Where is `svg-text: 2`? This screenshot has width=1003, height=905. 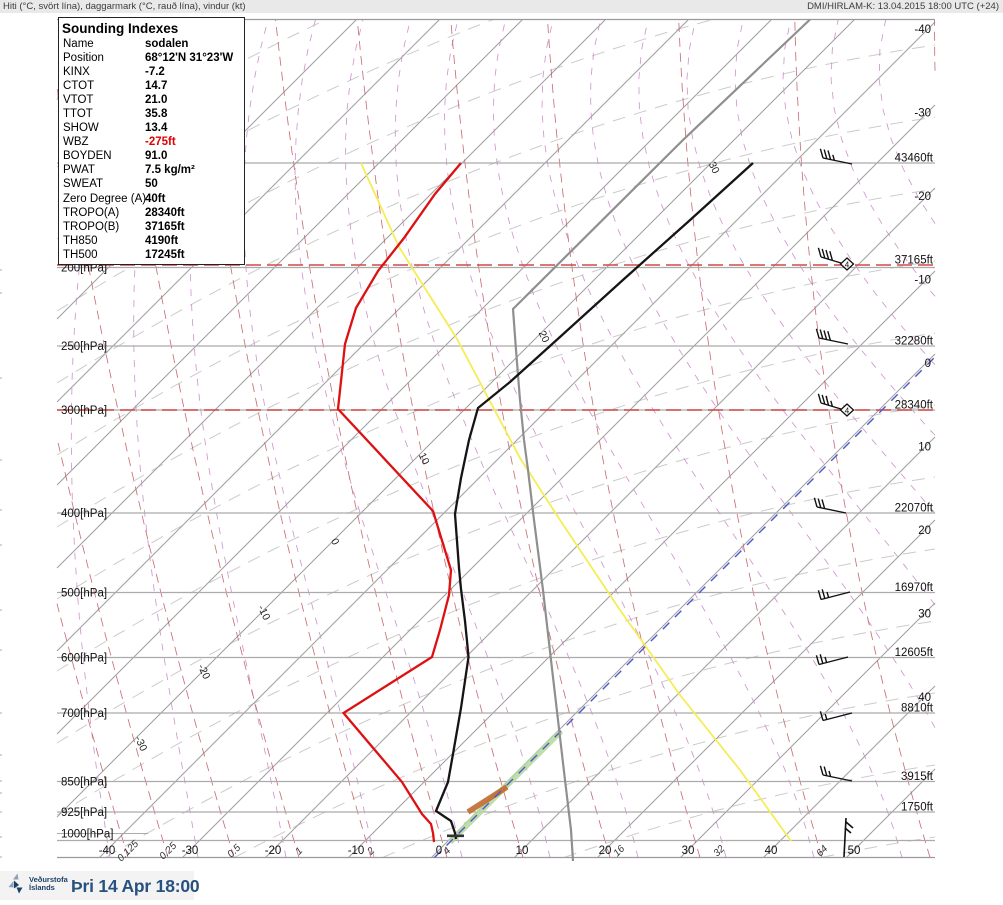
svg-text: 2 is located at coordinates (371, 851).